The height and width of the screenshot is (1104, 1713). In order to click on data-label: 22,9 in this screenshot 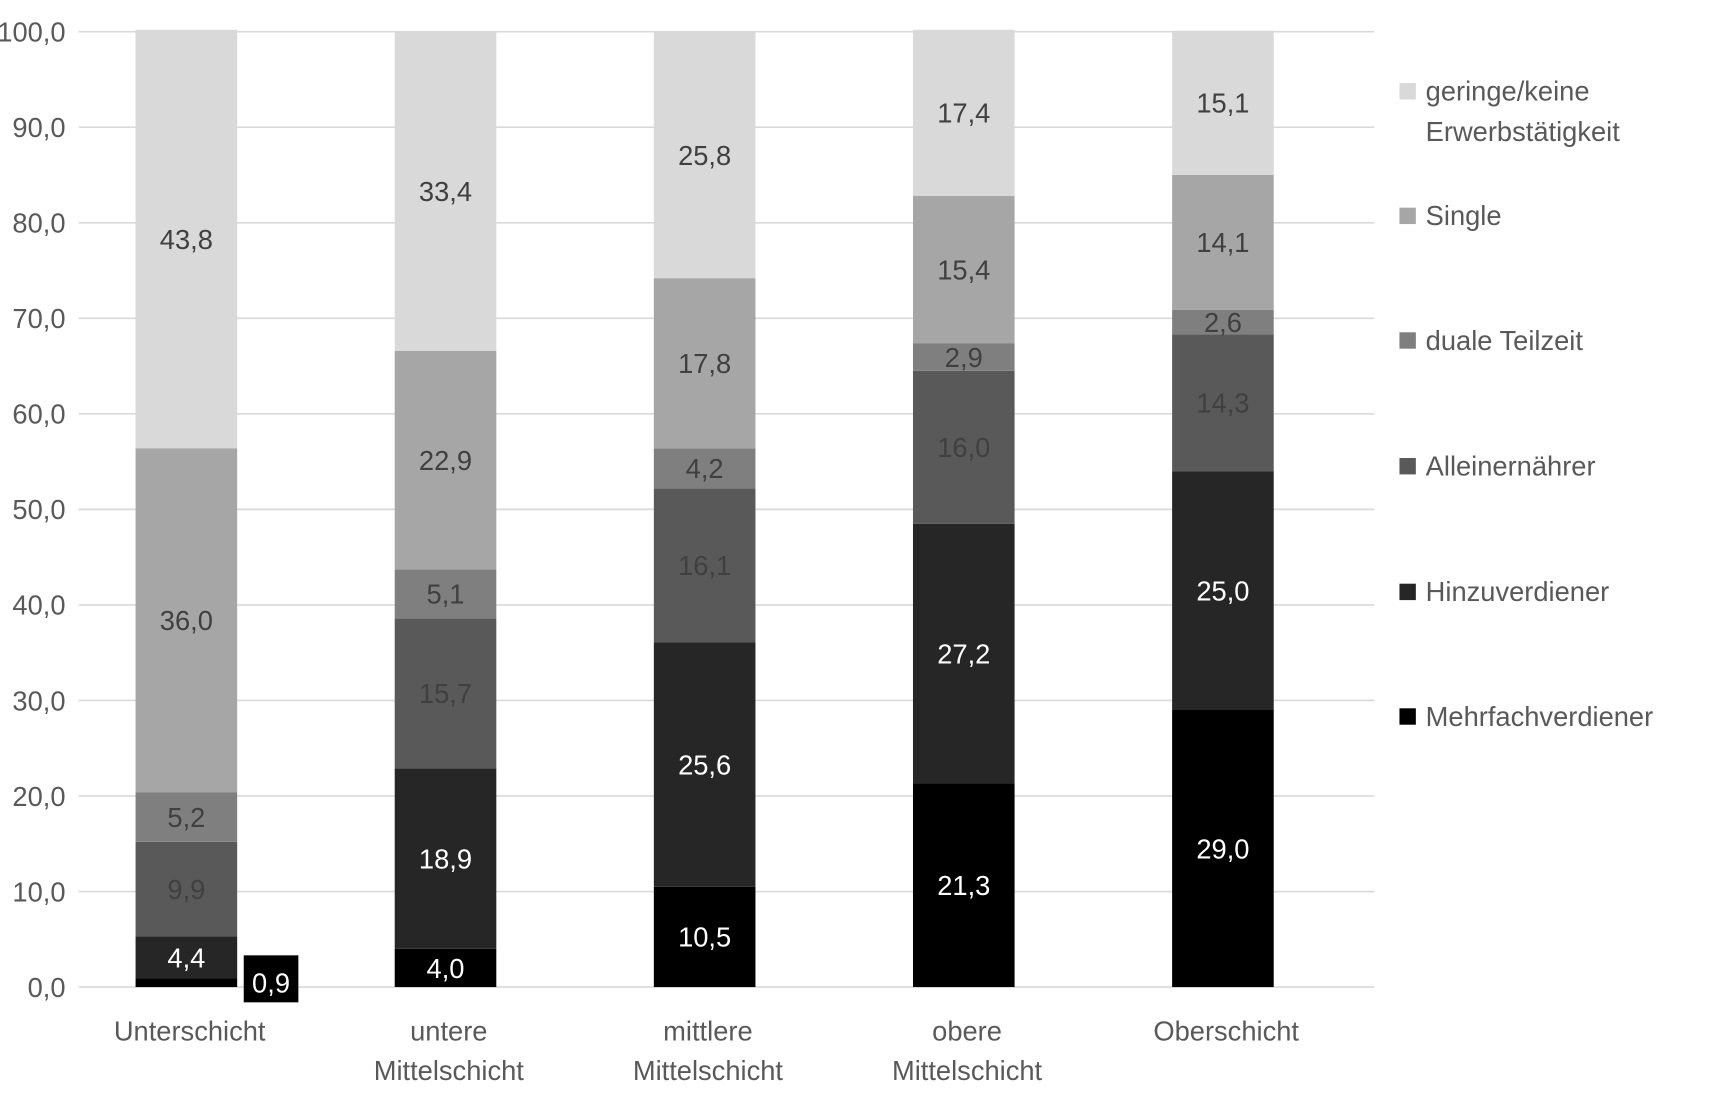, I will do `click(445, 460)`.